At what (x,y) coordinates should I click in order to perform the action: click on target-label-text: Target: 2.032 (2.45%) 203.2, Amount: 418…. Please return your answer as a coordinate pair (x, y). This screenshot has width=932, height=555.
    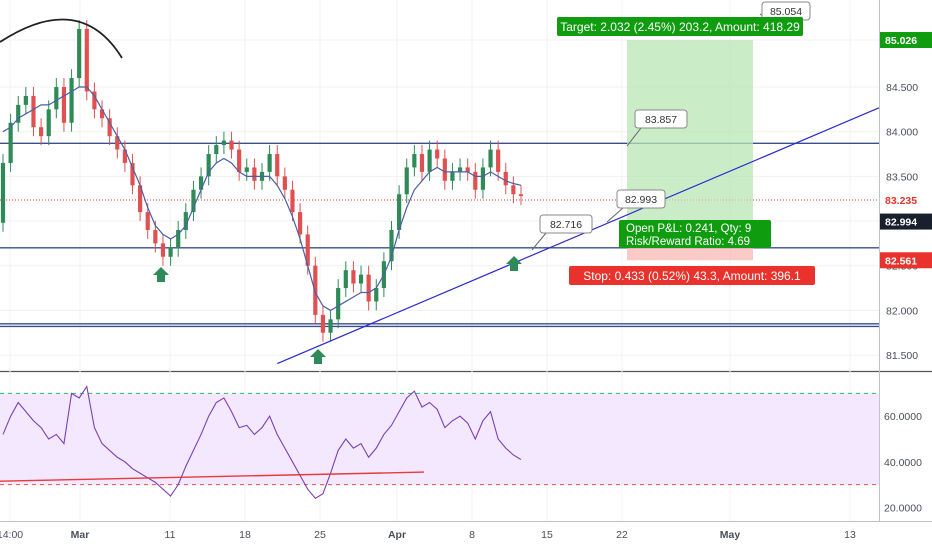
    Looking at the image, I should click on (680, 27).